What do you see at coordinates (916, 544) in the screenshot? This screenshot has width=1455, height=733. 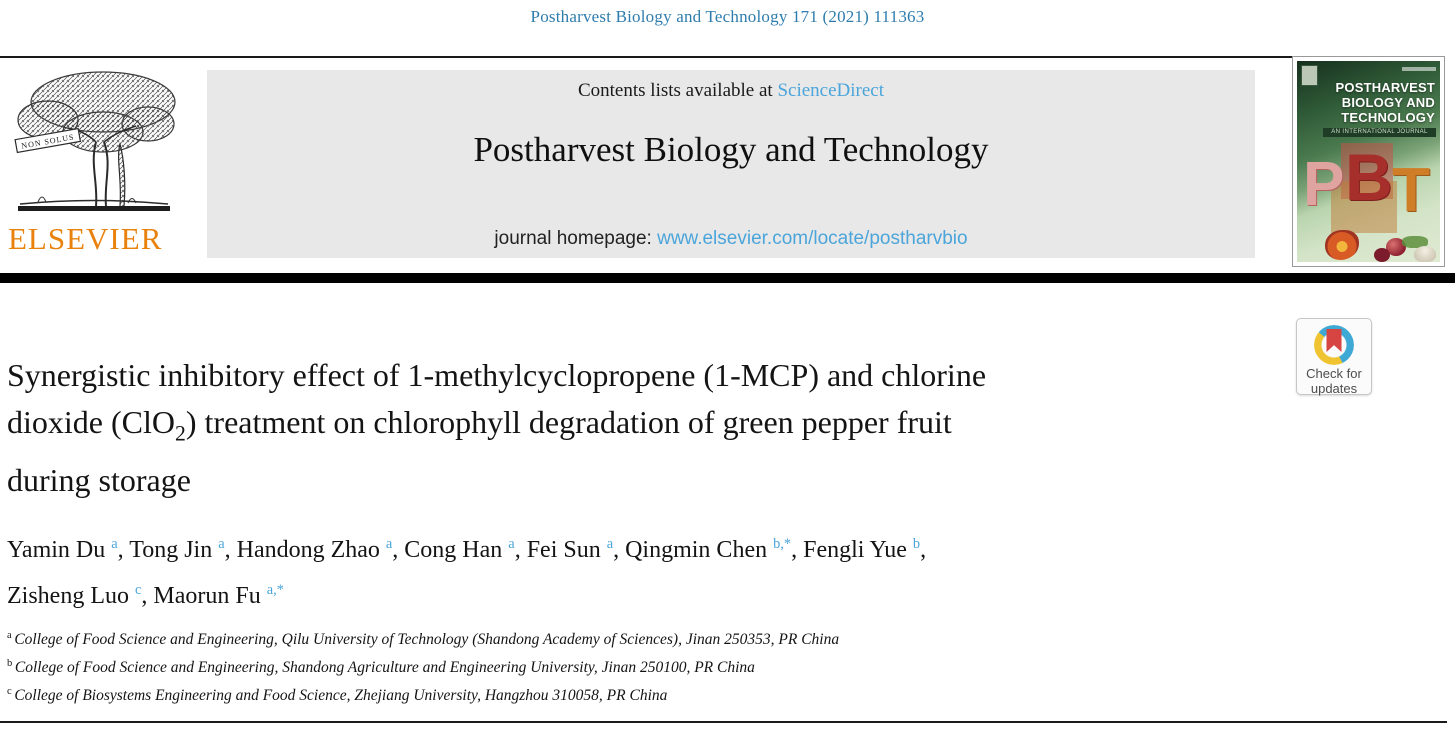 I see `author-affiliation-superscript: b` at bounding box center [916, 544].